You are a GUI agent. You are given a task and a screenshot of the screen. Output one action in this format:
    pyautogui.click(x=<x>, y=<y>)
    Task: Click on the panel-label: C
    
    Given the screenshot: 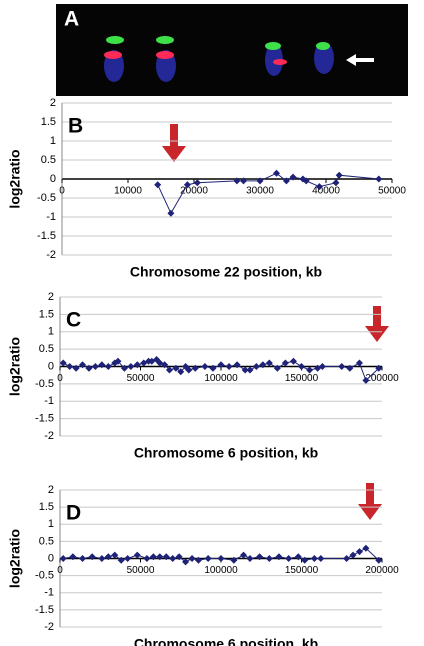 What is the action you would take?
    pyautogui.click(x=73, y=320)
    